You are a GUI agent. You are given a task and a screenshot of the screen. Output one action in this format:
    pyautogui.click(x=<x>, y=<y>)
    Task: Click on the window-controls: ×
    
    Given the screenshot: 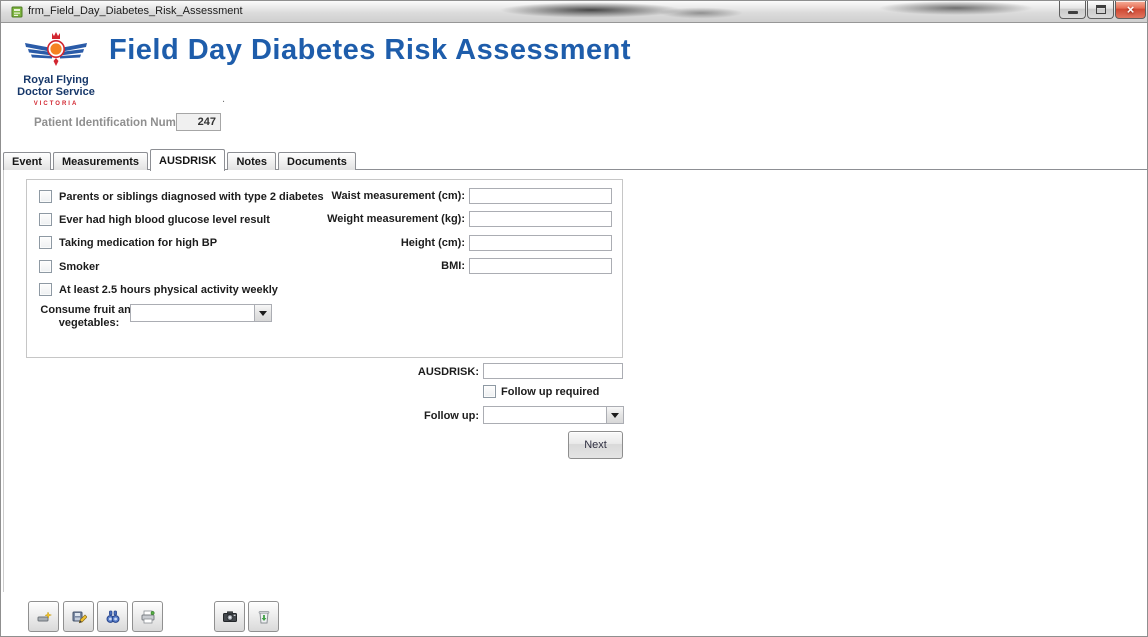 What is the action you would take?
    pyautogui.click(x=1102, y=10)
    